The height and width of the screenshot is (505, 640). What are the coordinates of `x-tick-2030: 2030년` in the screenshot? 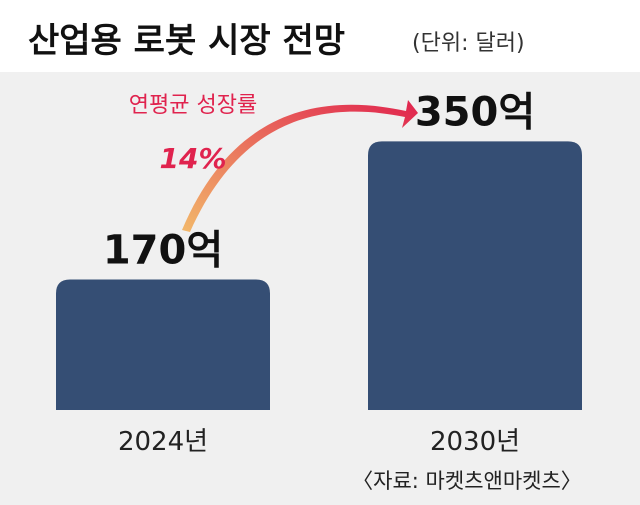 It's located at (475, 442).